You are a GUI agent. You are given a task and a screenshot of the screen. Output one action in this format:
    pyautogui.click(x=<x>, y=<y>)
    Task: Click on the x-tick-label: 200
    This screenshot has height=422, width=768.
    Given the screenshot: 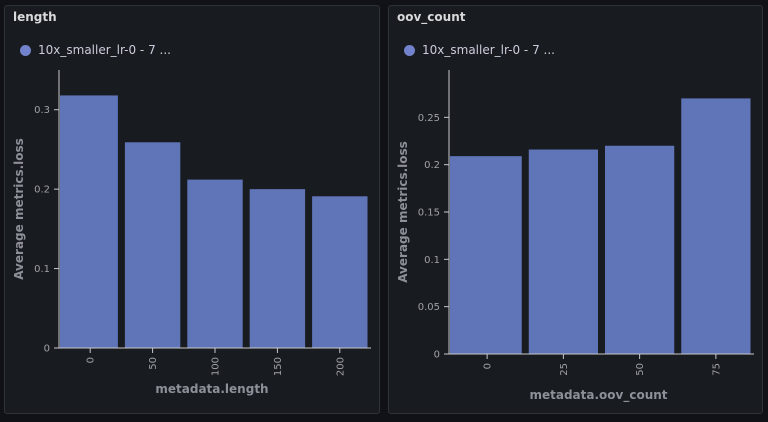 What is the action you would take?
    pyautogui.click(x=340, y=366)
    